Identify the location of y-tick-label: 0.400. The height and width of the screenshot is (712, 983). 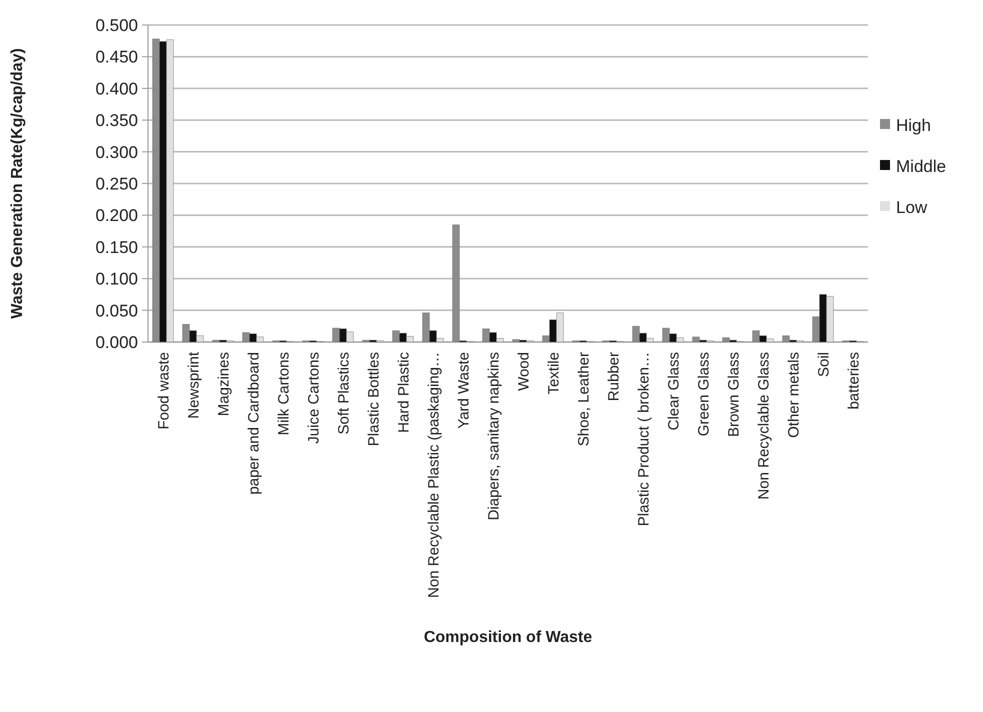
(116, 88).